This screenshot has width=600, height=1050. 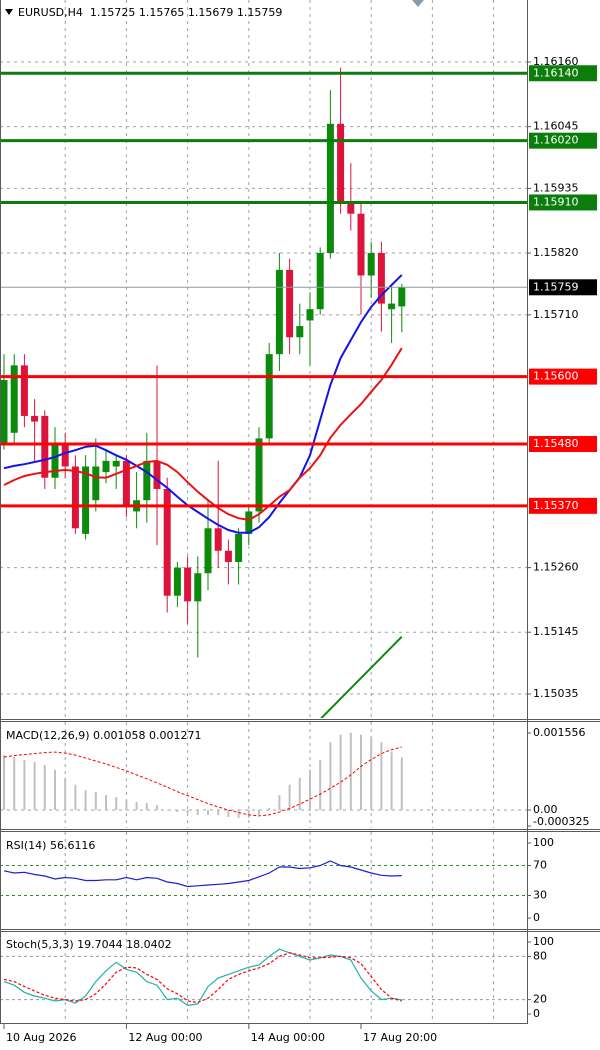 I want to click on x-tick-label: 10 Aug 2026, so click(x=41, y=1037).